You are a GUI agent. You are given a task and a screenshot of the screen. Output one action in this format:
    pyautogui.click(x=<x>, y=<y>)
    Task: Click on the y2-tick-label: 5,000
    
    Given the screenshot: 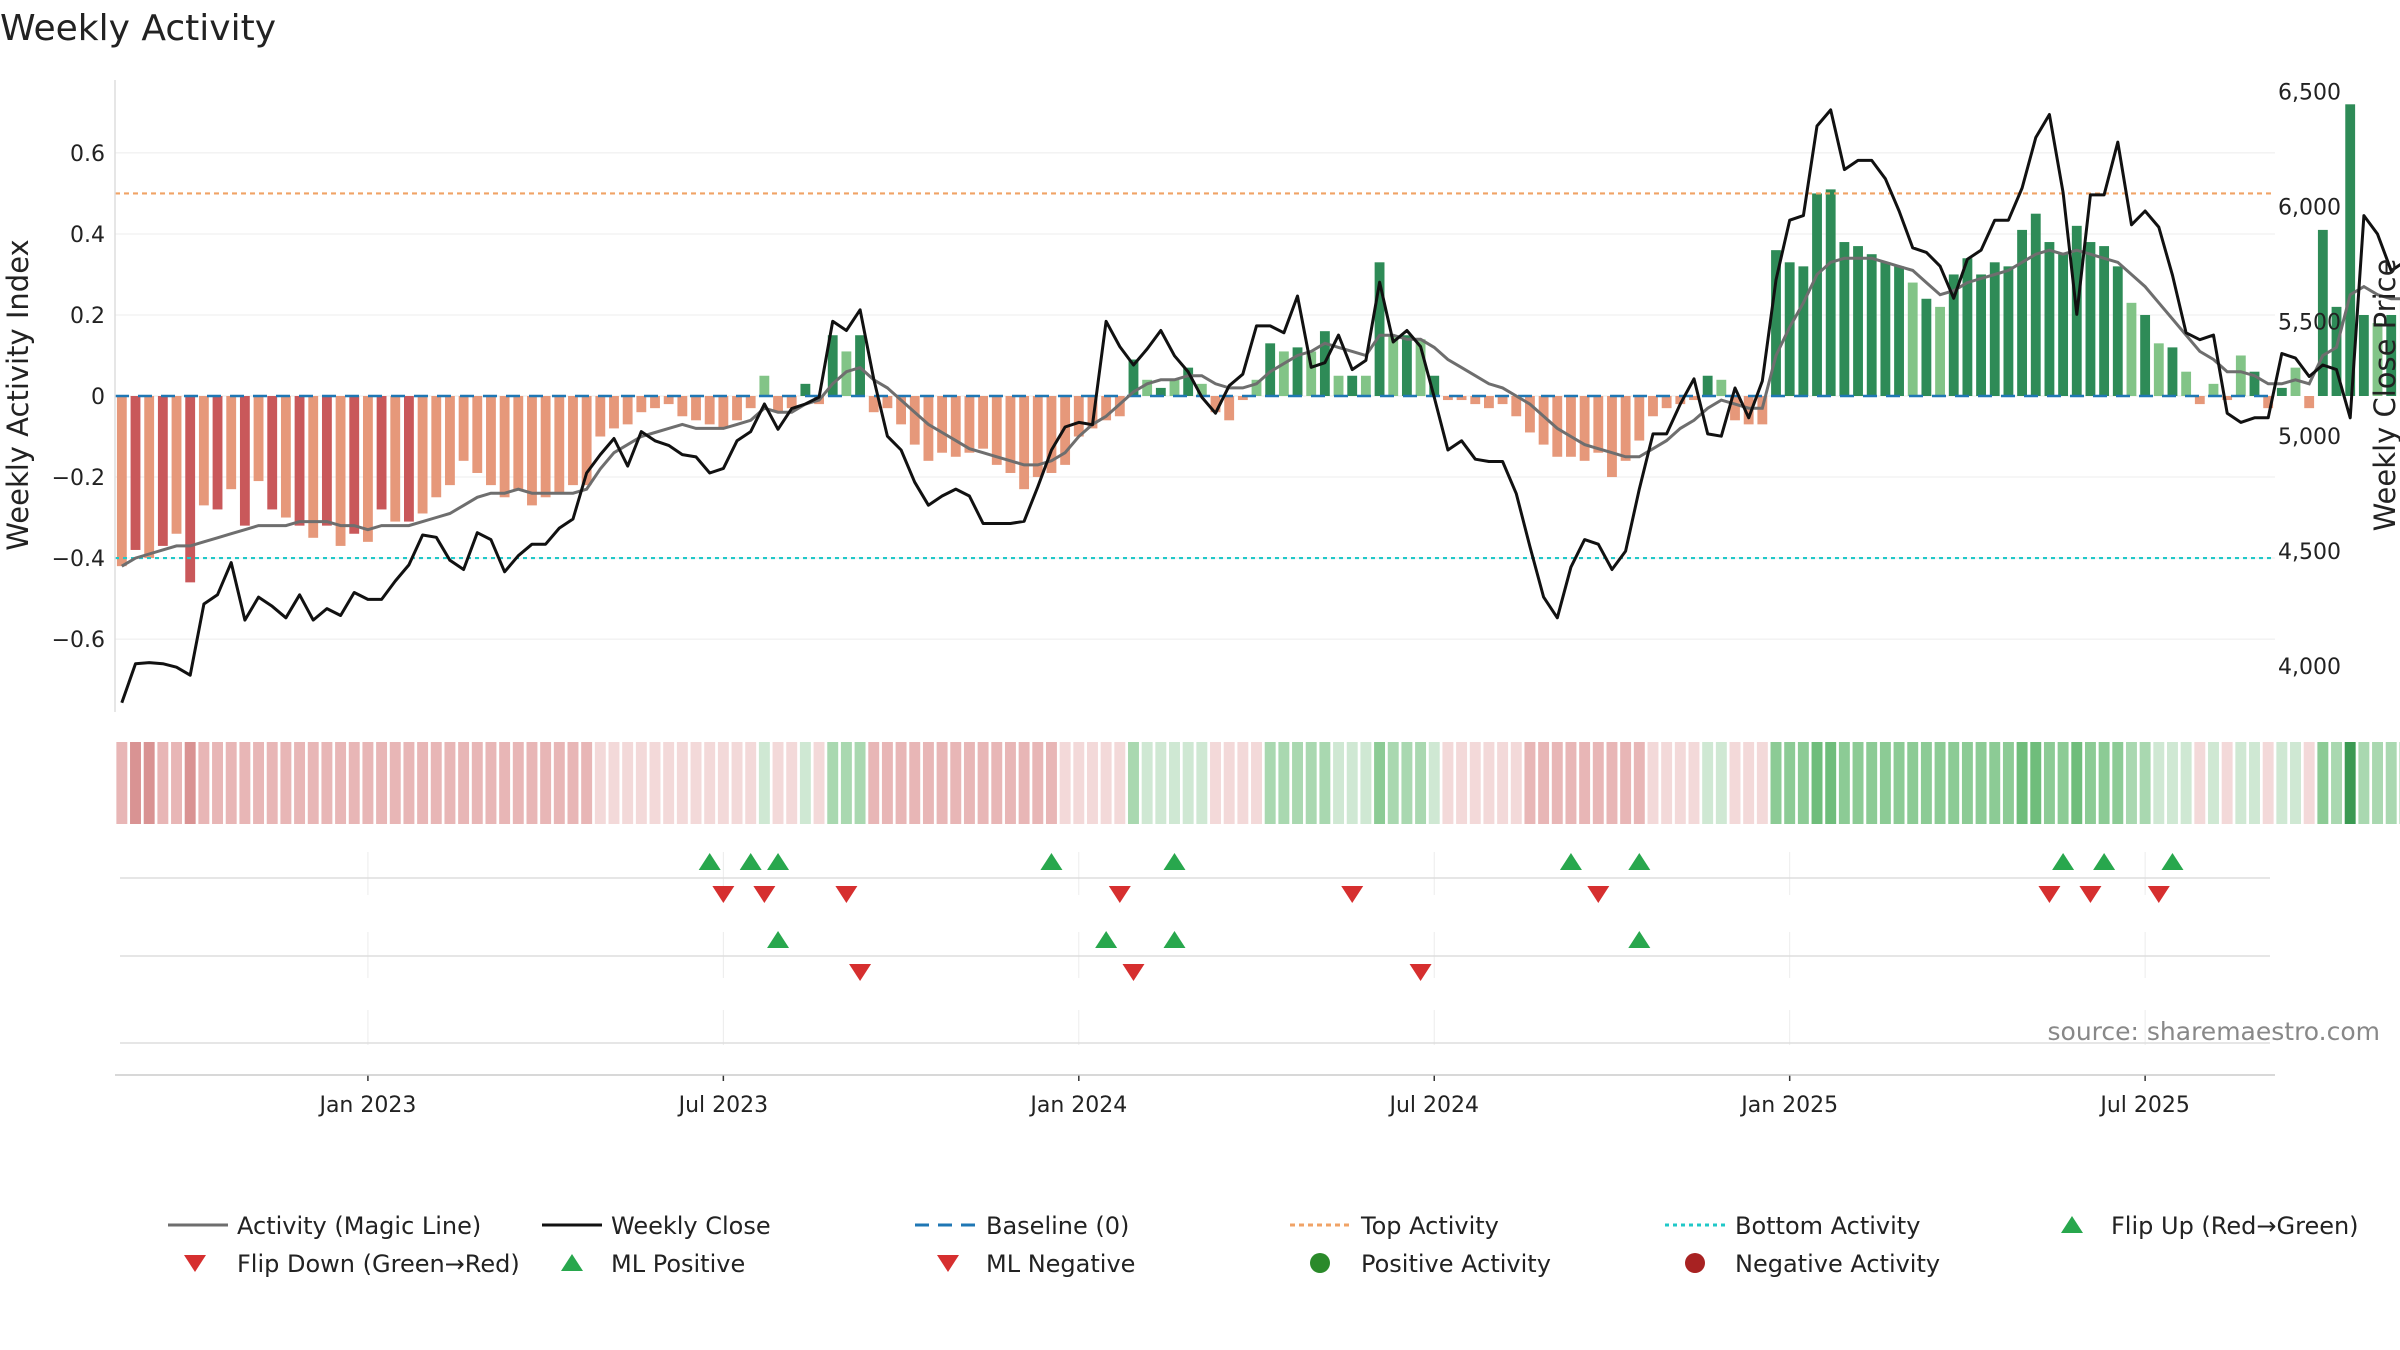 What is the action you would take?
    pyautogui.click(x=2309, y=437)
    